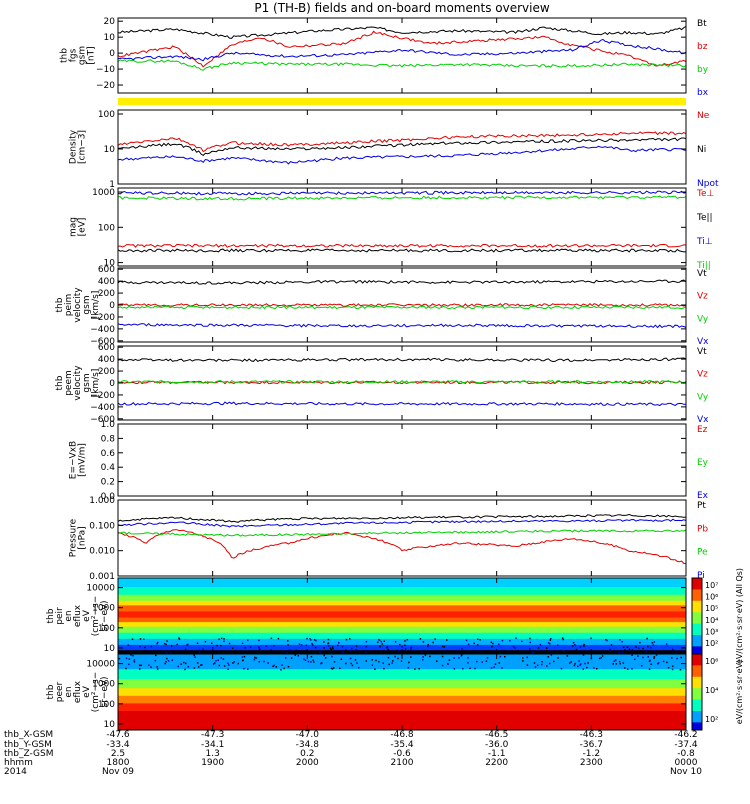 This screenshot has height=804, width=750. Describe the element at coordinates (686, 763) in the screenshot. I see `time-axis-cell: 0000` at that location.